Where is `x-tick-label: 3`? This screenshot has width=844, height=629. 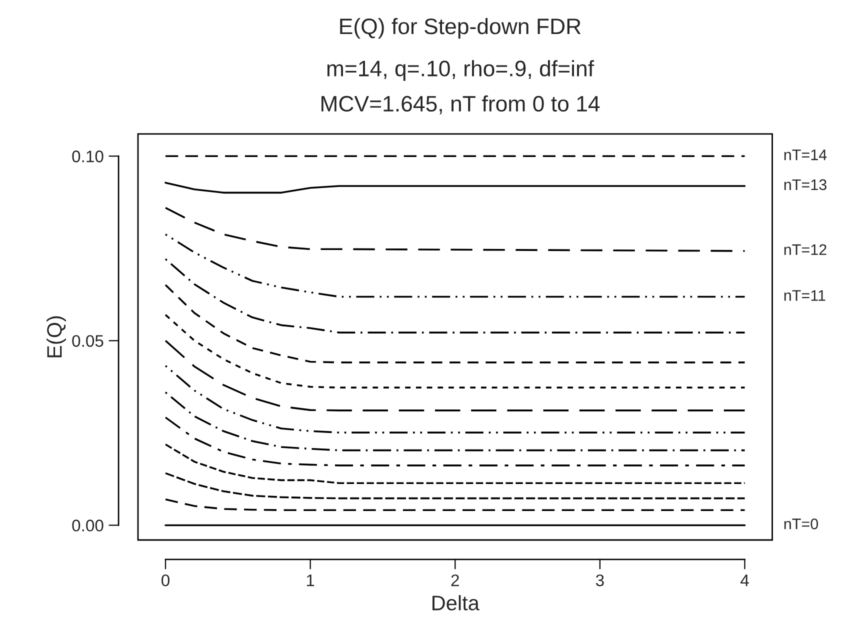
x-tick-label: 3 is located at coordinates (600, 580).